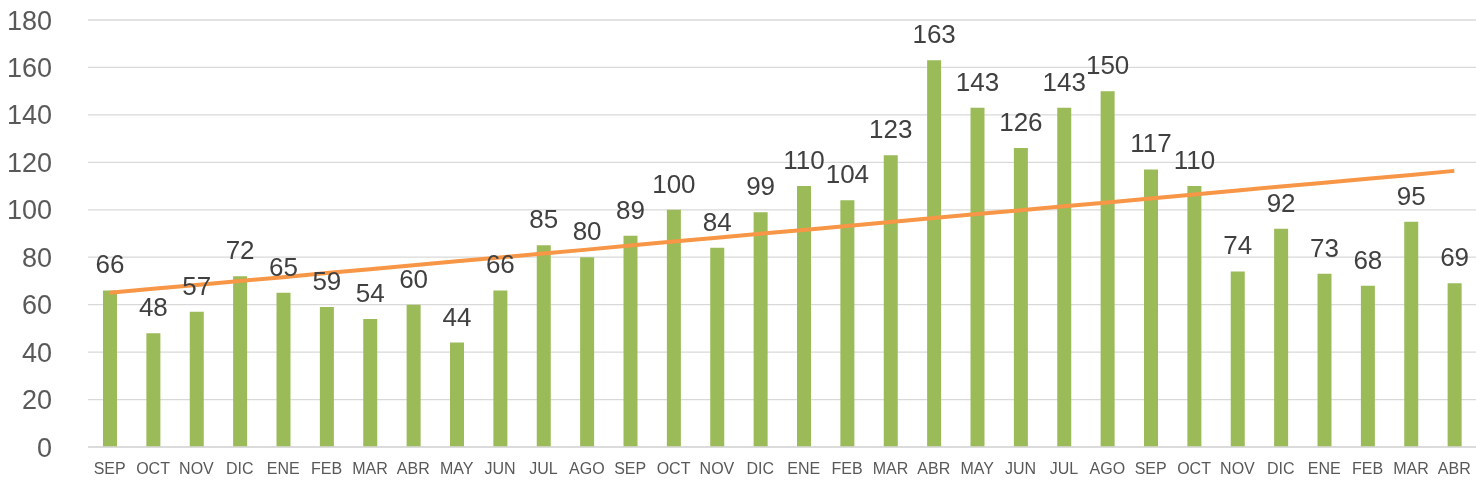 Image resolution: width=1476 pixels, height=485 pixels. What do you see at coordinates (717, 221) in the screenshot?
I see `data-label: 84` at bounding box center [717, 221].